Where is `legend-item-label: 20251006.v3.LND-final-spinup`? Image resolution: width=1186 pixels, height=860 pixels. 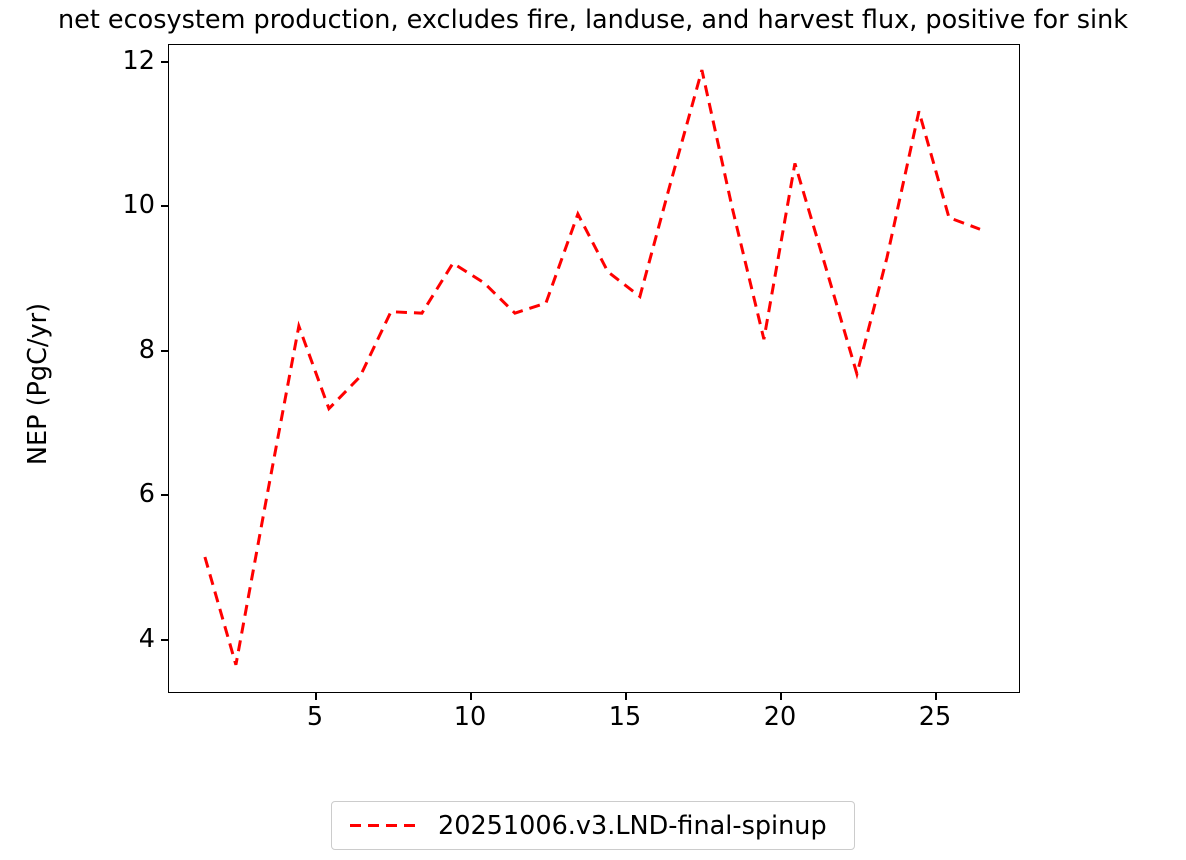
legend-item-label: 20251006.v3.LND-final-spinup is located at coordinates (632, 825).